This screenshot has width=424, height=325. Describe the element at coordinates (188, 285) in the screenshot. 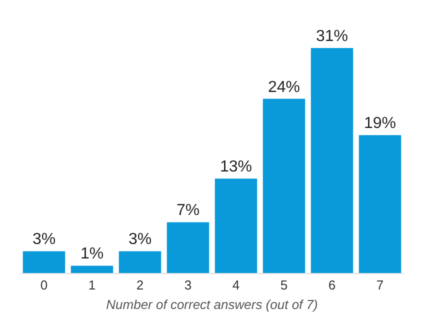

I see `x-tick-label: 3` at that location.